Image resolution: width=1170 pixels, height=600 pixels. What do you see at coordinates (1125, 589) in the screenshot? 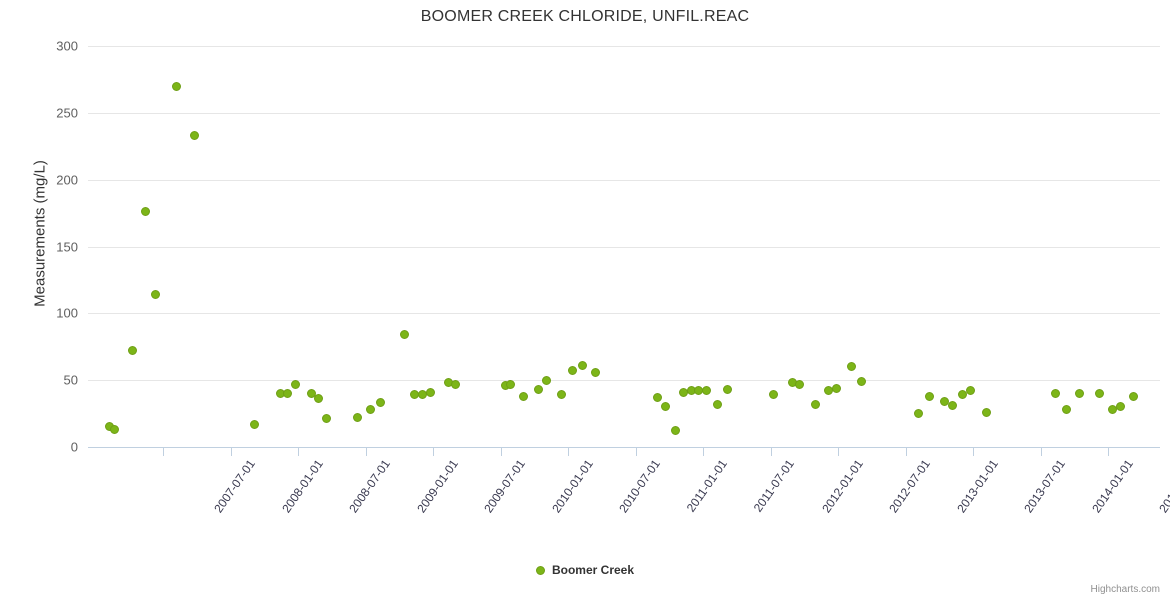
I see `credits-label: Highcharts.com` at bounding box center [1125, 589].